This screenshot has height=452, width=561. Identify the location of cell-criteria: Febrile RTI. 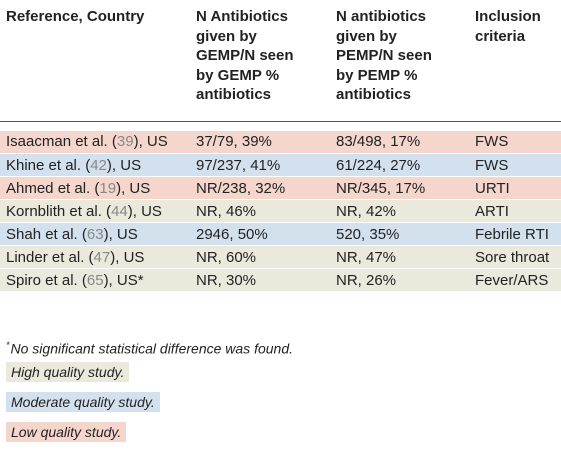
(515, 234).